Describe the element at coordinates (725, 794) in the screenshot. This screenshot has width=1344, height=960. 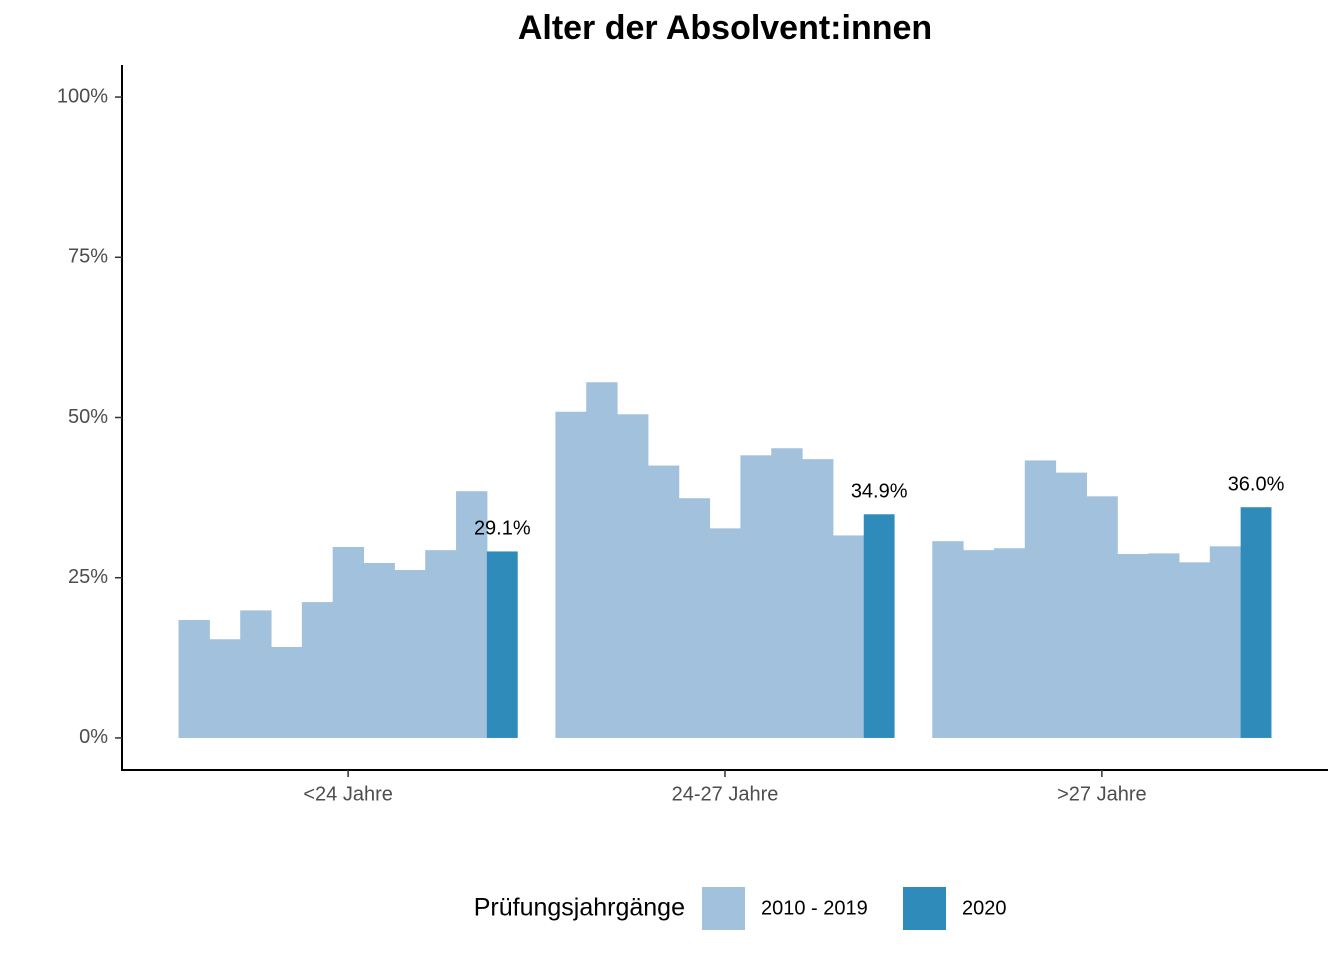
I see `x-tick-label: 24-27 Jahre` at that location.